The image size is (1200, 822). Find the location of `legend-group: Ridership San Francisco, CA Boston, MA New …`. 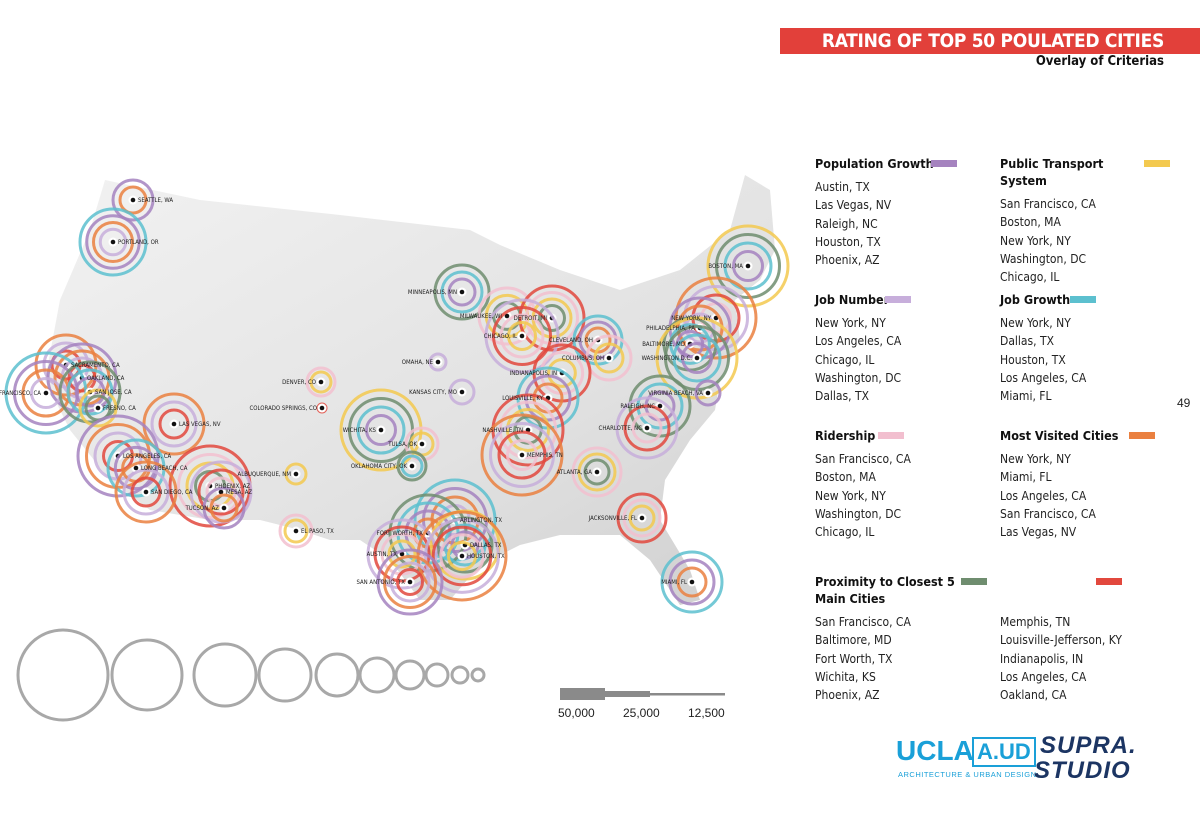

legend-group: Ridership San Francisco, CA Boston, MA New … is located at coordinates (902, 484).